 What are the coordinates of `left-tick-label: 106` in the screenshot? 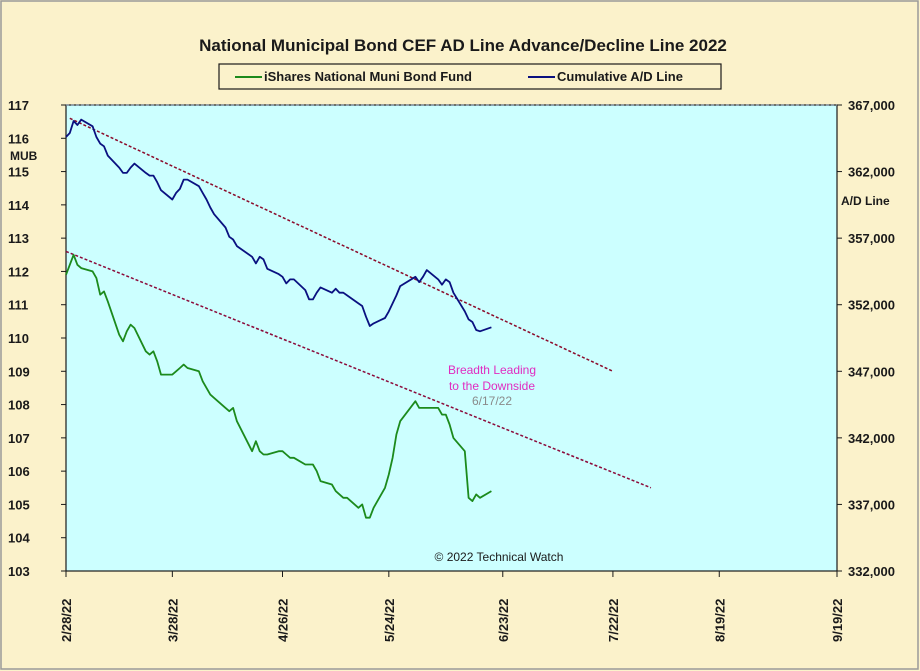 It's located at (19, 471).